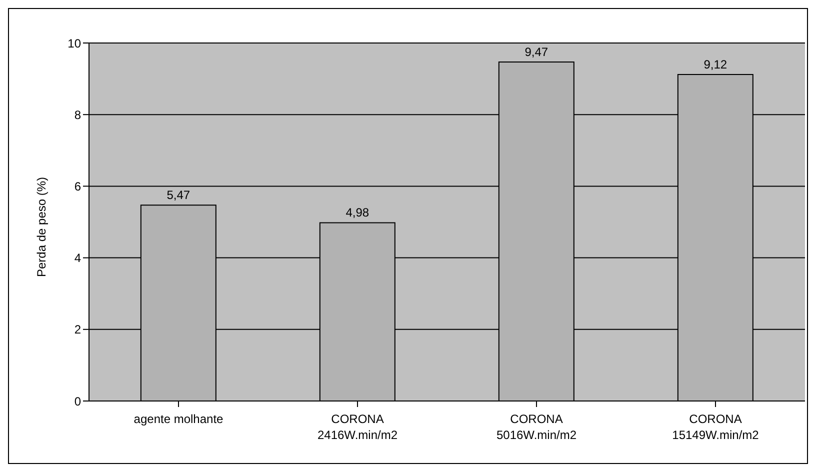  Describe the element at coordinates (78, 115) in the screenshot. I see `y-tick-label: 8` at that location.